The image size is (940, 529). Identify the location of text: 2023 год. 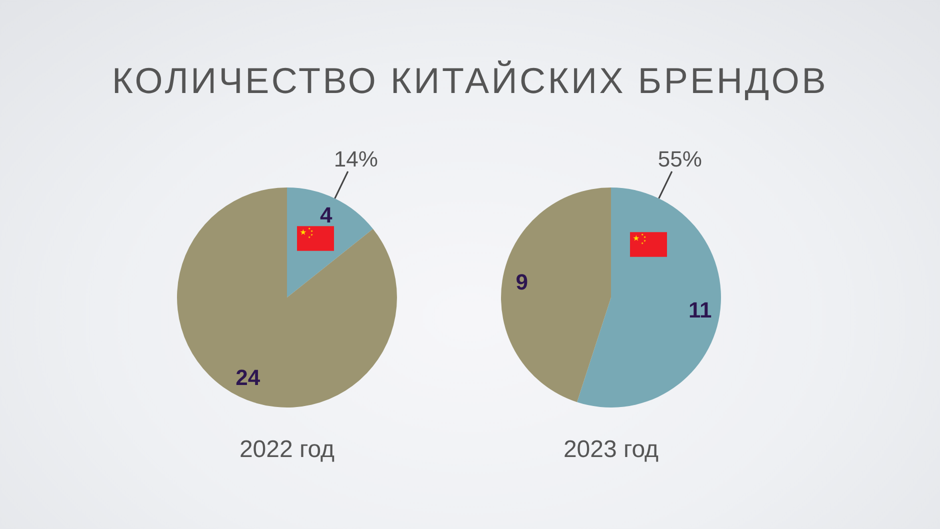
(610, 450).